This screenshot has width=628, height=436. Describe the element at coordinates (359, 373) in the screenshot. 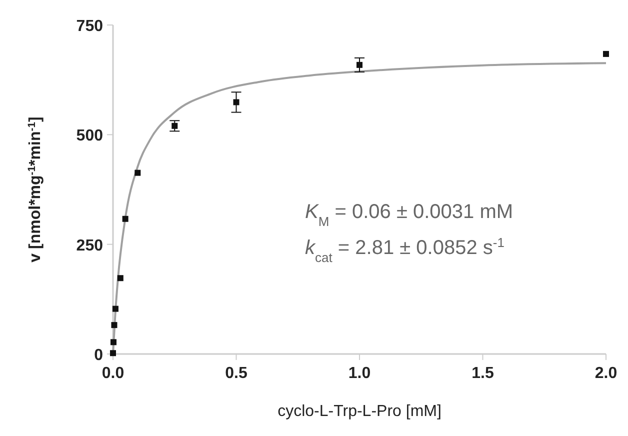

I see `x-tick-label: 1.0` at that location.